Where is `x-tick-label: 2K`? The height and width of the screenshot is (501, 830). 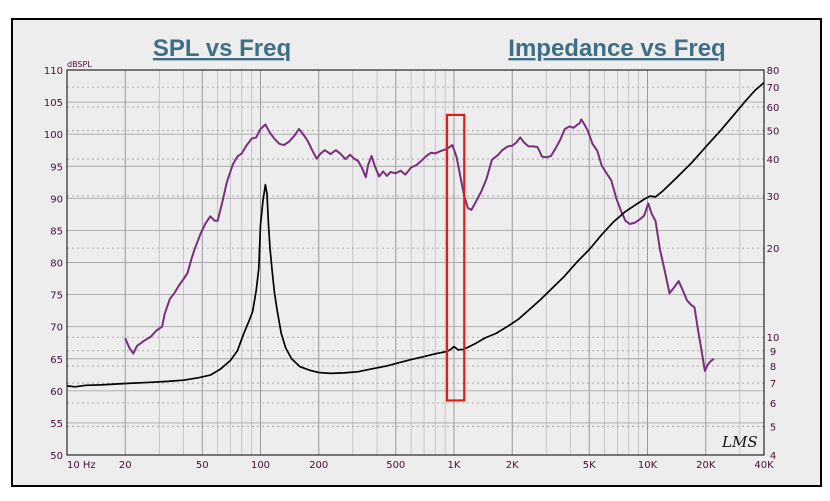 x-tick-label: 2K is located at coordinates (512, 465).